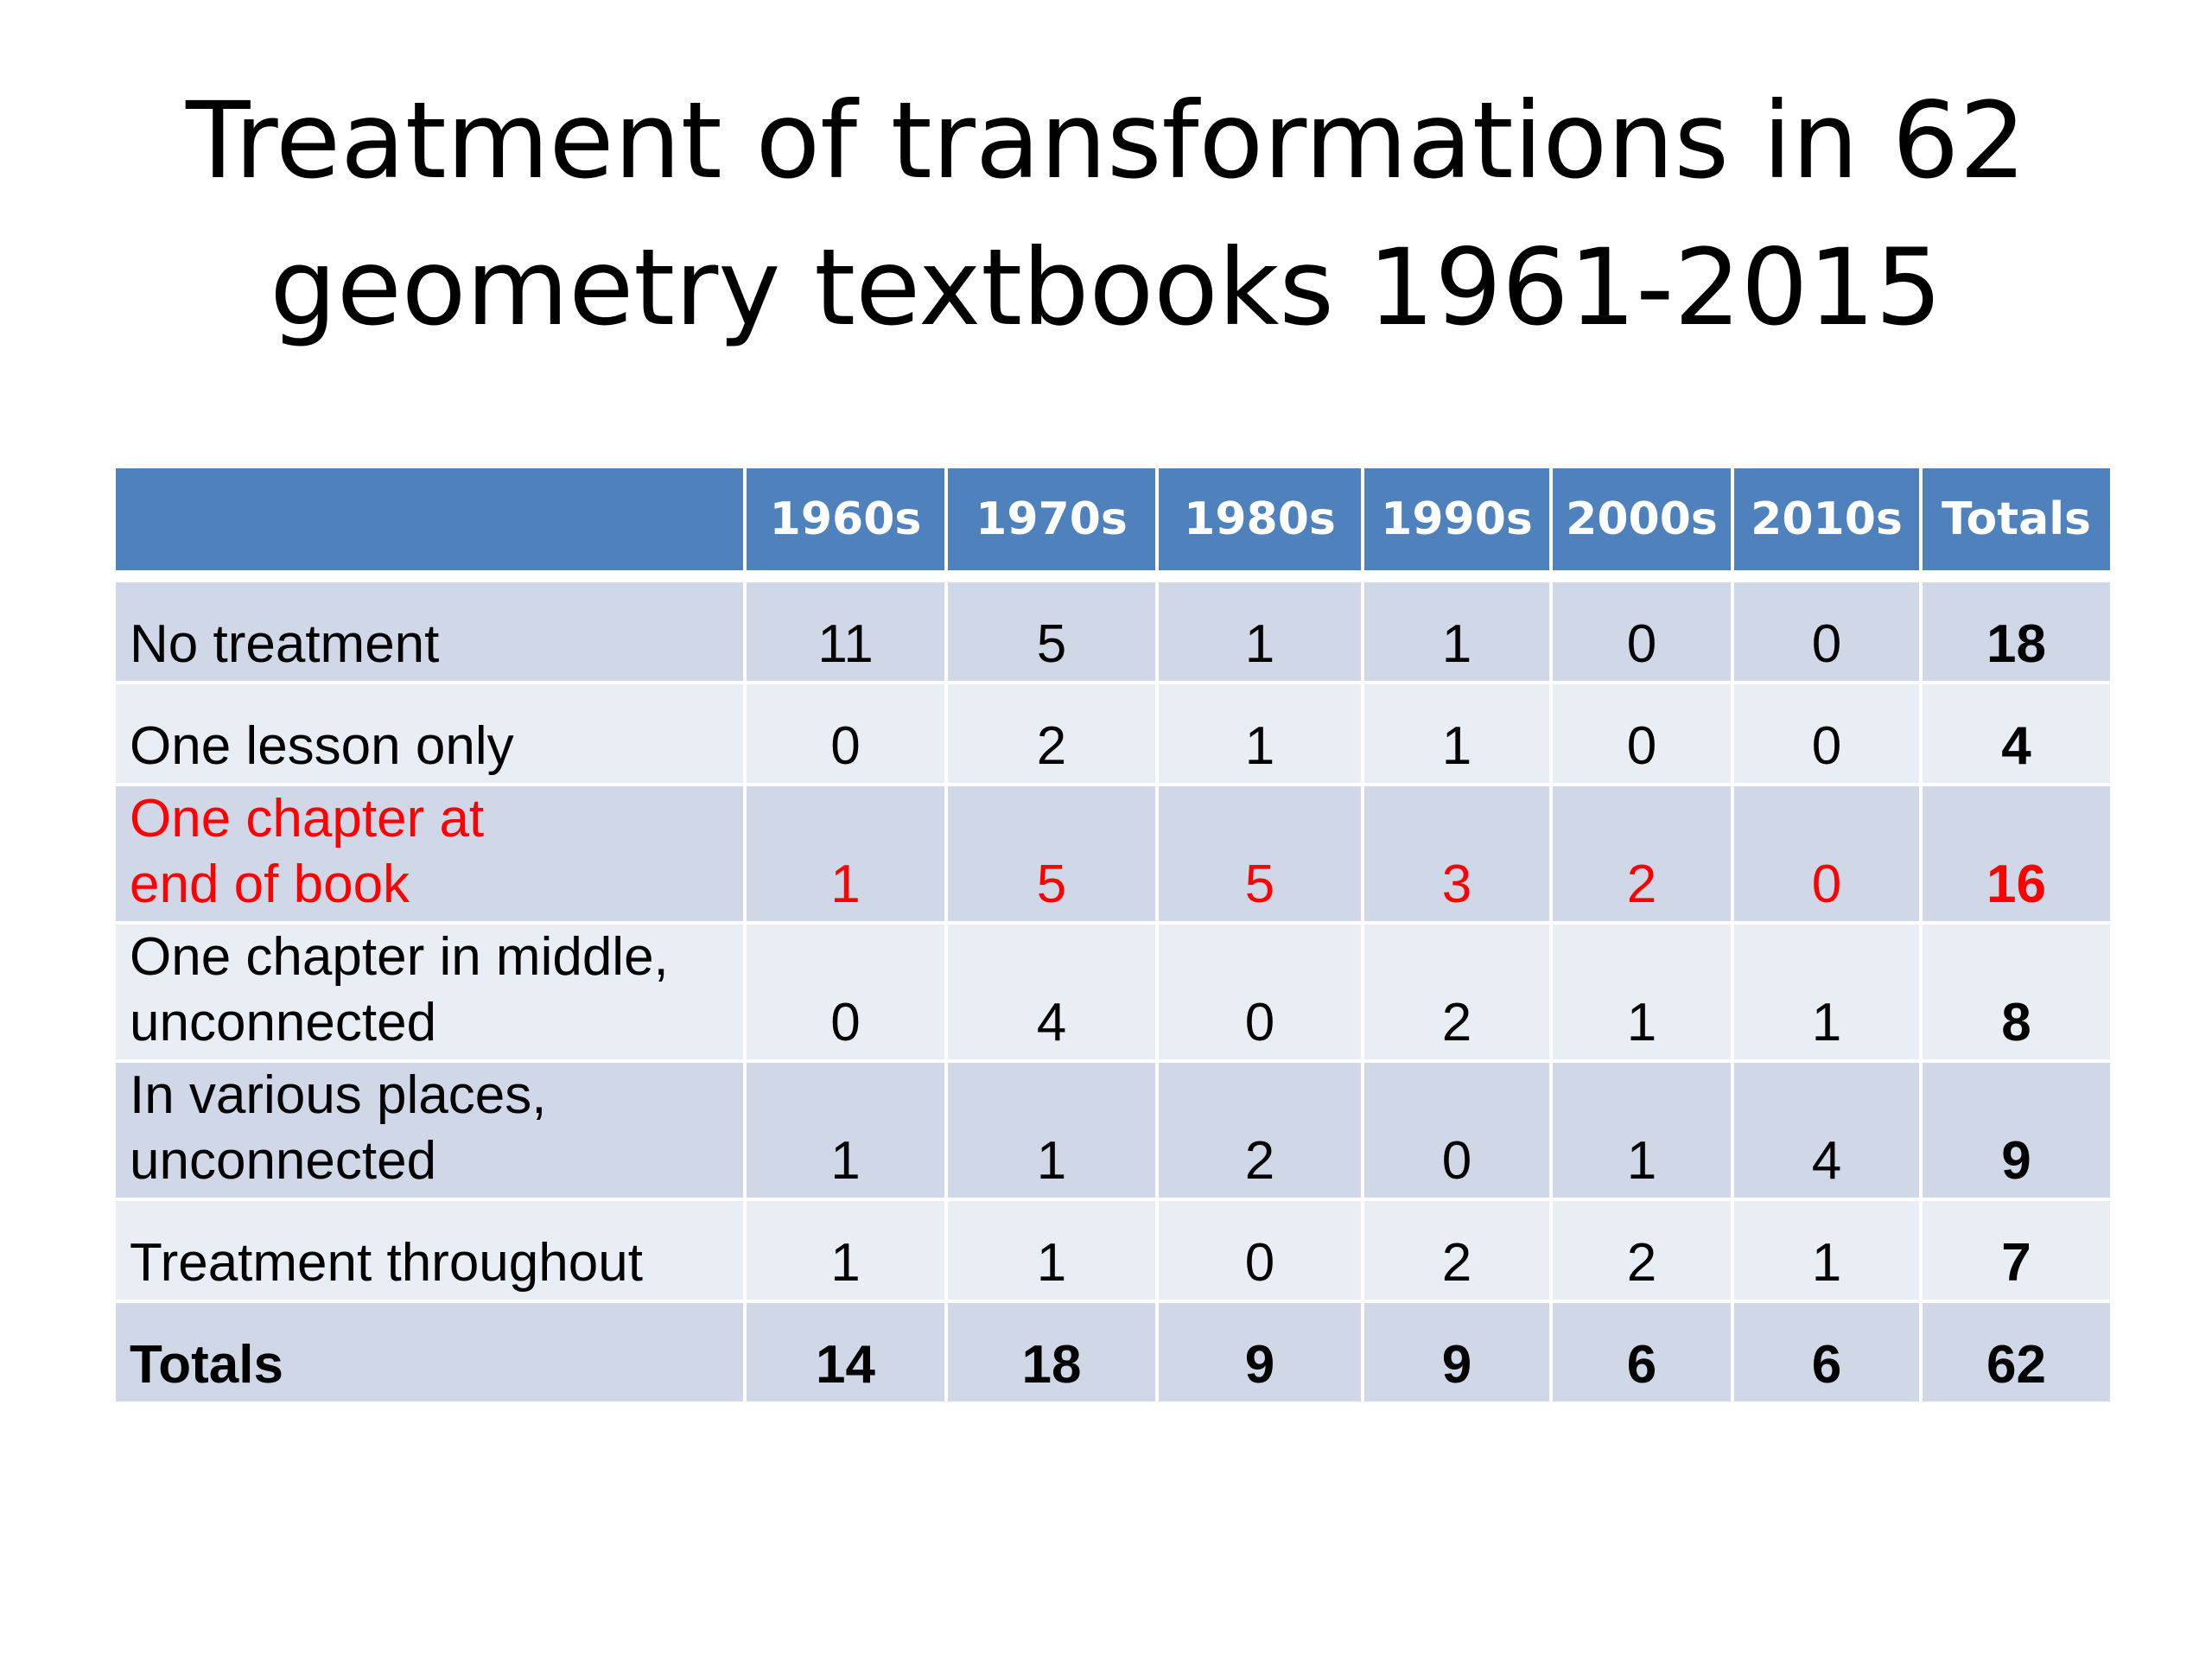 The image size is (2212, 1659). What do you see at coordinates (2016, 1130) in the screenshot?
I see `cell-total: 9` at bounding box center [2016, 1130].